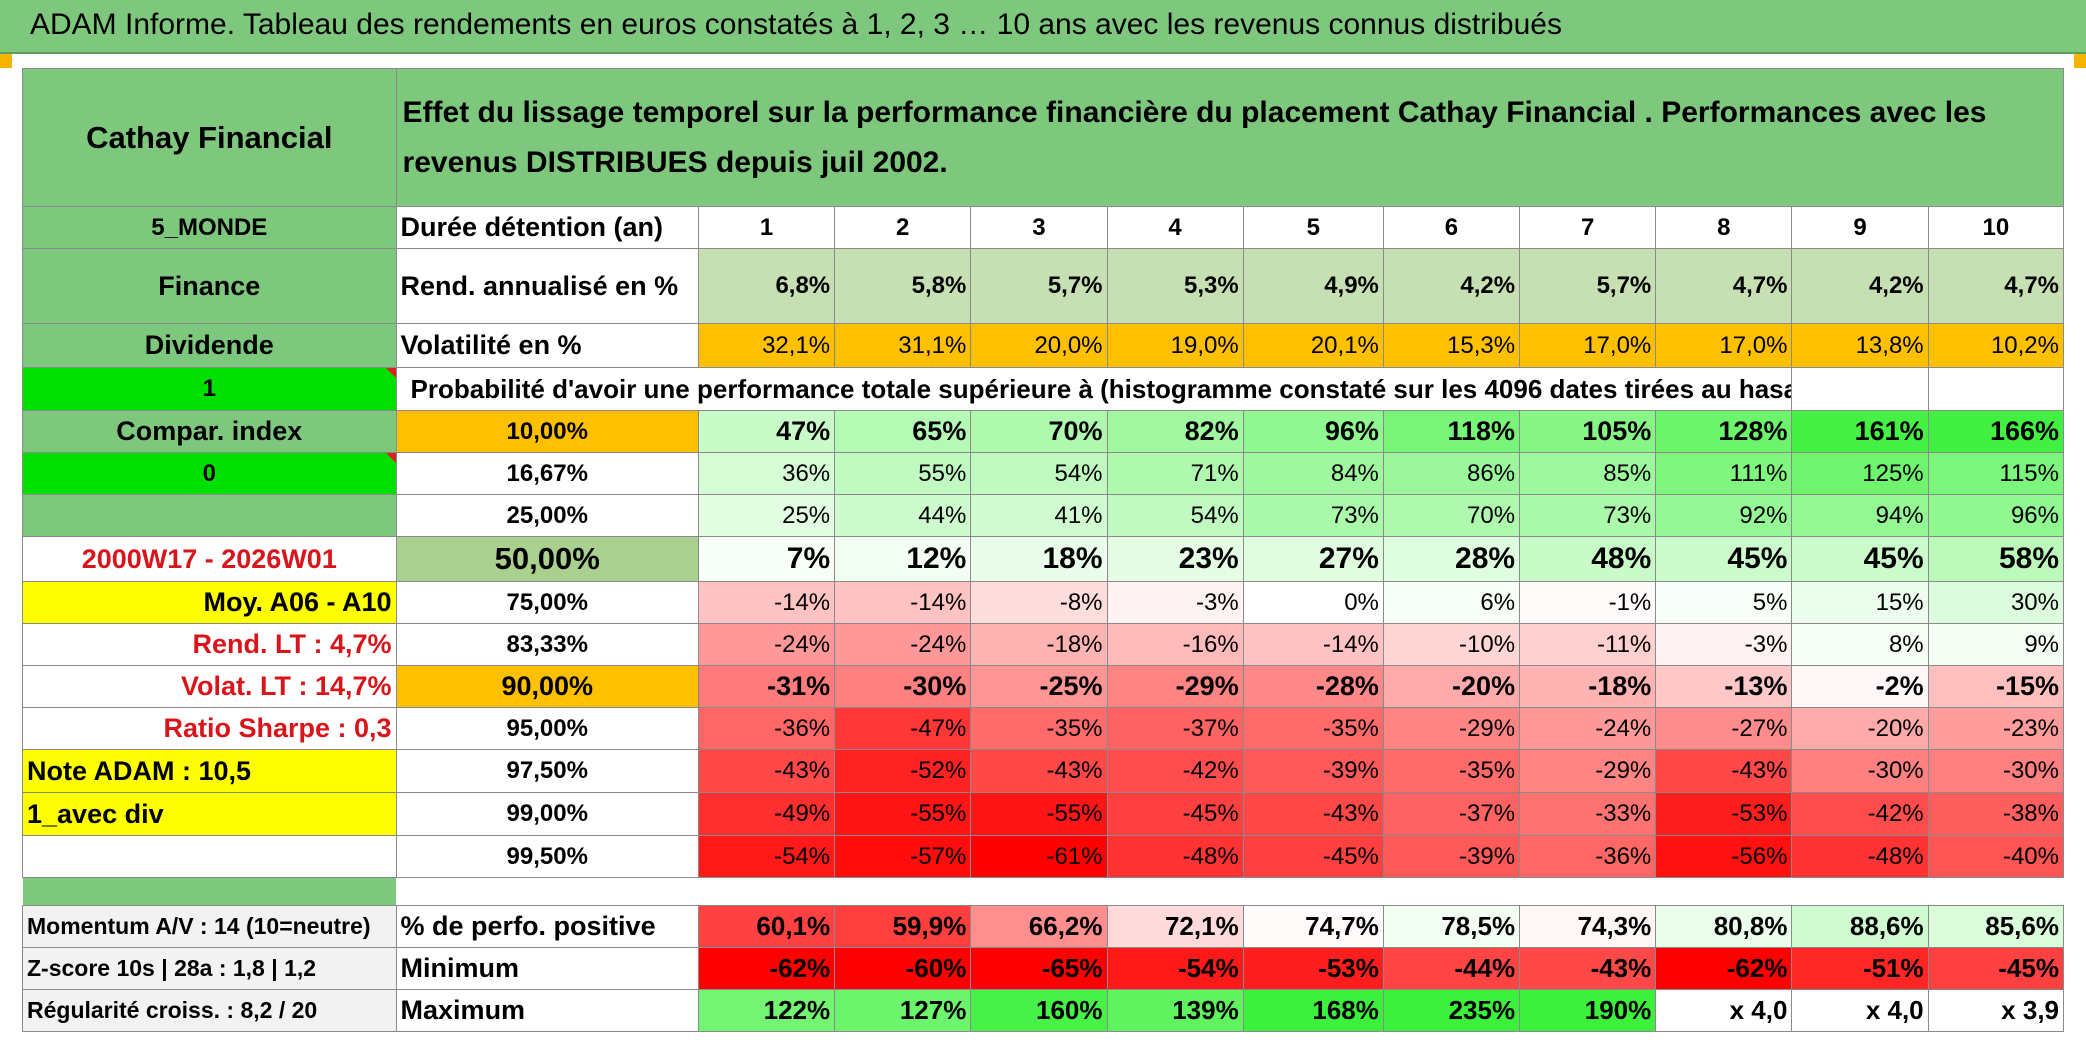 This screenshot has height=1044, width=2086. Describe the element at coordinates (1451, 602) in the screenshot. I see `quantile-cell: 6%` at that location.